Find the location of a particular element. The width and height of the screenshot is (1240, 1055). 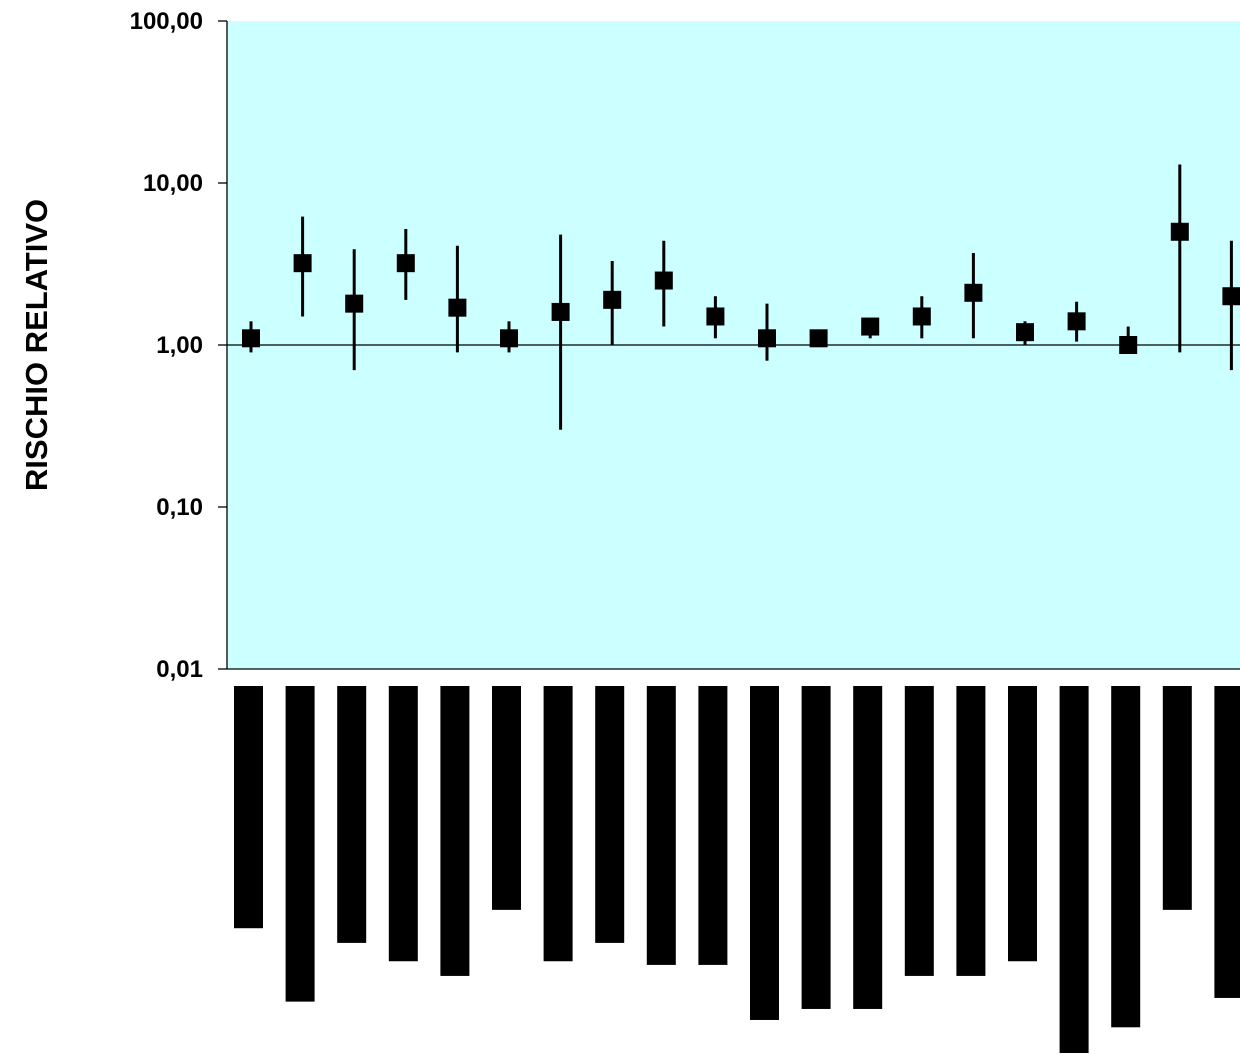

y-tick-label: 0,10 is located at coordinates (179, 507).